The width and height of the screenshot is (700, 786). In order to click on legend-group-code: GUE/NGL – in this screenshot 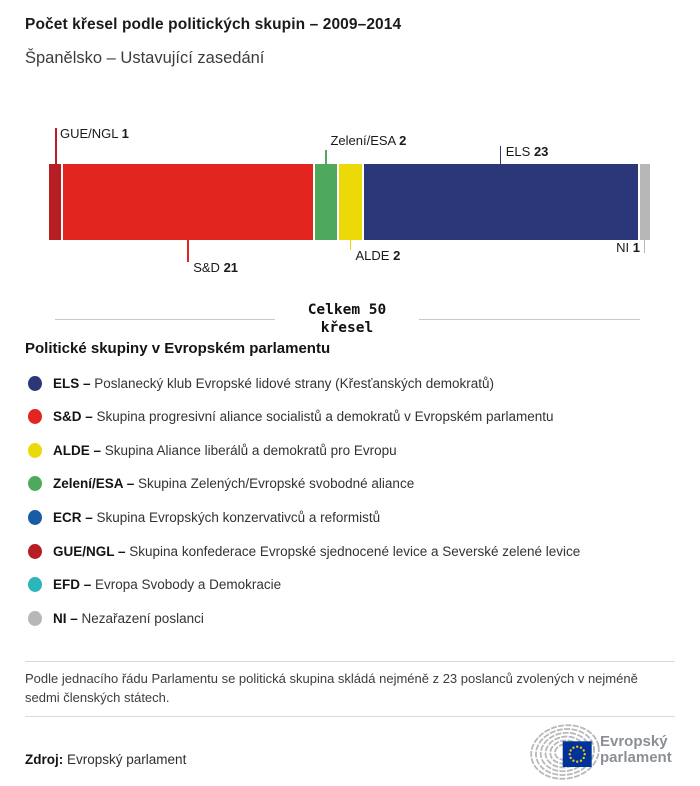, I will do `click(91, 551)`.